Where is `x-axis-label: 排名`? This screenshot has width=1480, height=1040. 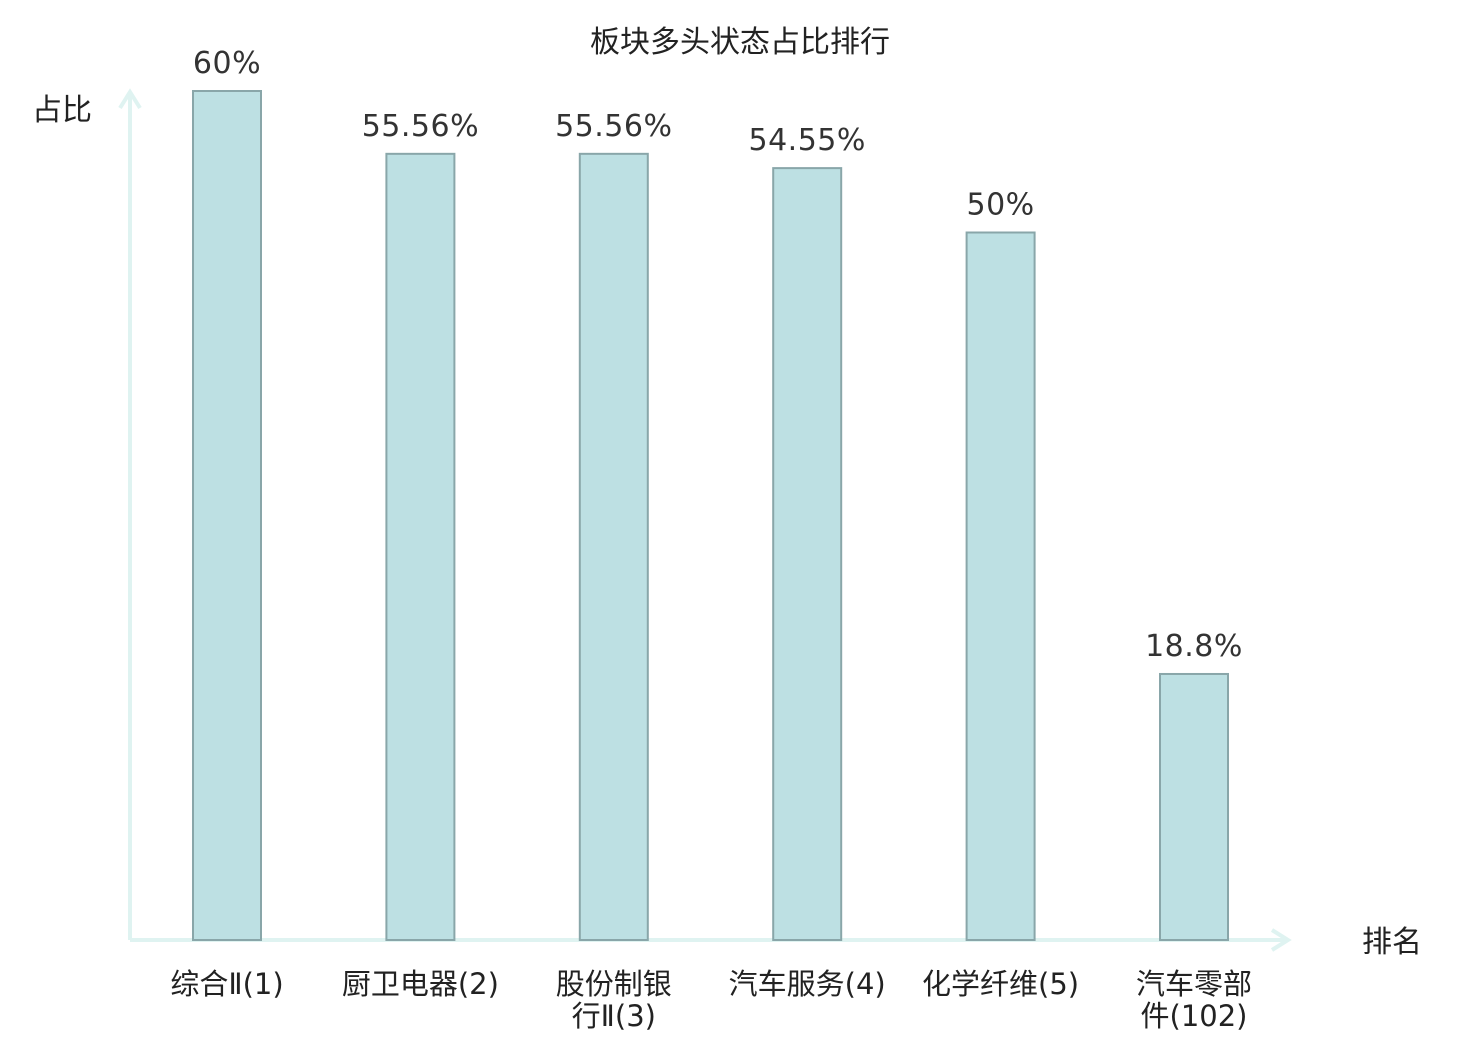 x-axis-label: 排名 is located at coordinates (1392, 942).